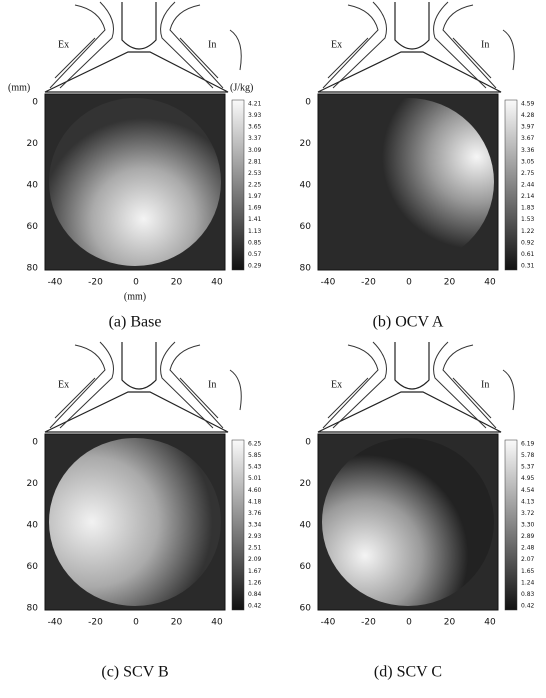 This screenshot has height=698, width=546. What do you see at coordinates (528, 173) in the screenshot?
I see `colorbar-label: 2.75` at bounding box center [528, 173].